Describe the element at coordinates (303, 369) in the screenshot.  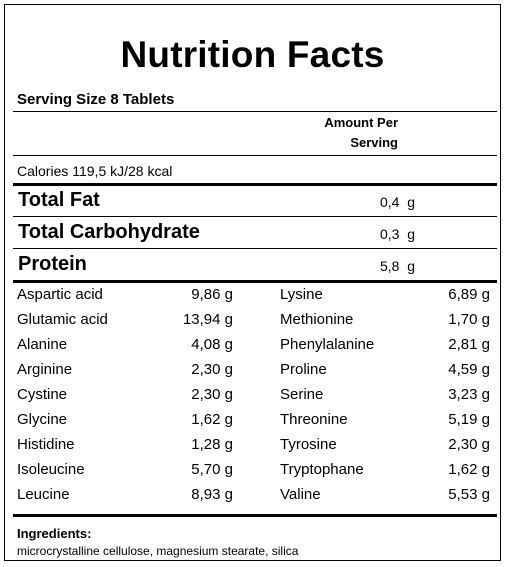
I see `amino-acid-name: Proline` at that location.